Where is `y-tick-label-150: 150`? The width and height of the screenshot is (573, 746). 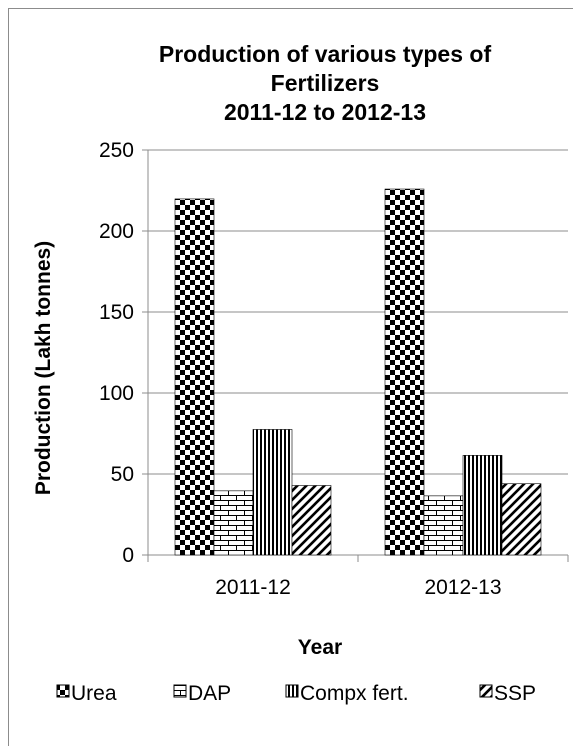 y-tick-label-150: 150 is located at coordinates (116, 312).